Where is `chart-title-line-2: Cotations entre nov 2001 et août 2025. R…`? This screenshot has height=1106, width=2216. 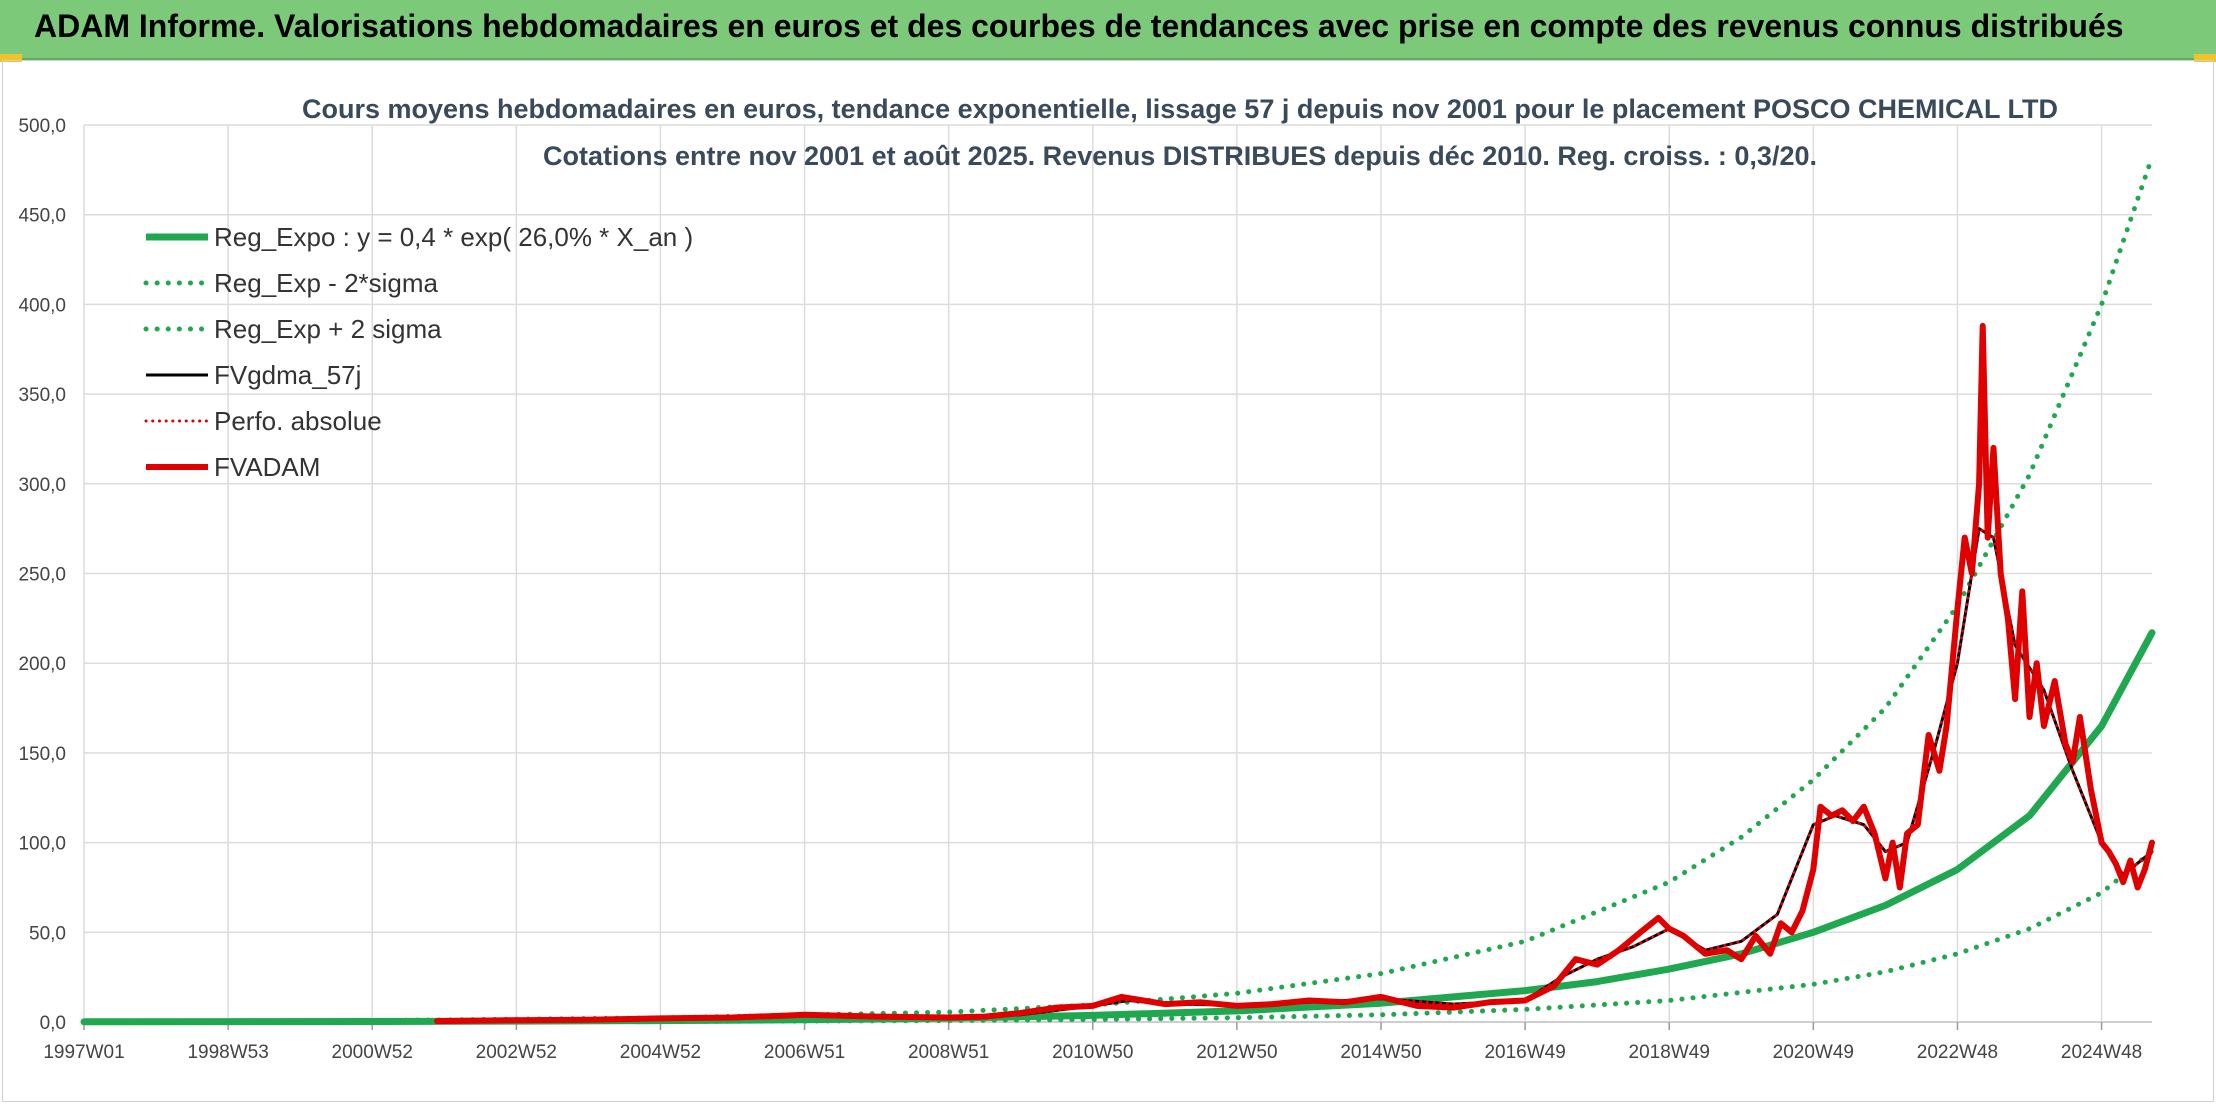
chart-title-line-2: Cotations entre nov 2001 et août 2025. R… is located at coordinates (1180, 156).